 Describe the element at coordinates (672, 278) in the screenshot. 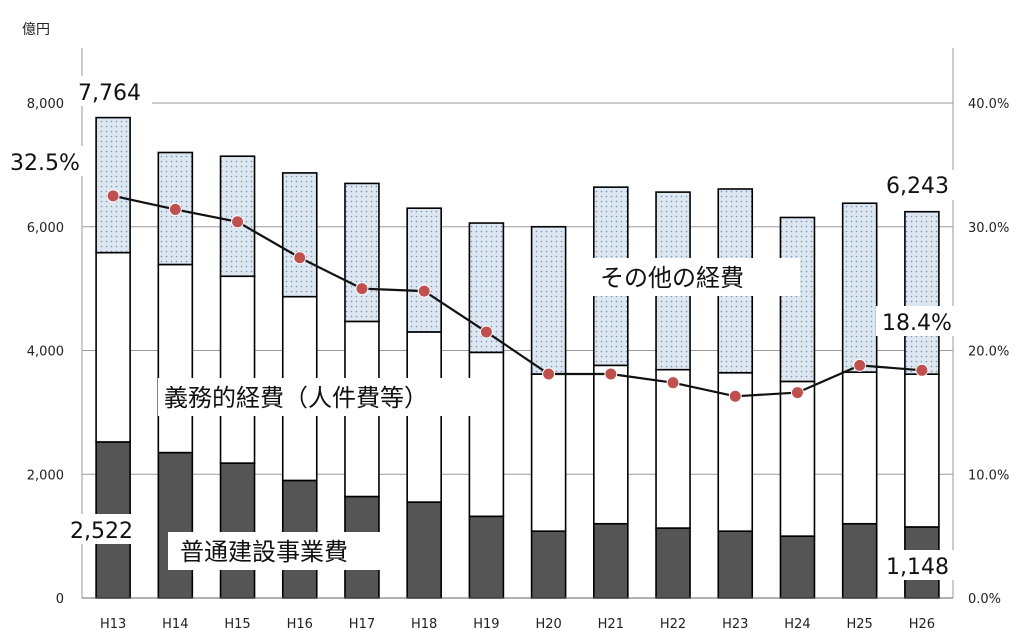

I see `series-label-other: その他の経費` at that location.